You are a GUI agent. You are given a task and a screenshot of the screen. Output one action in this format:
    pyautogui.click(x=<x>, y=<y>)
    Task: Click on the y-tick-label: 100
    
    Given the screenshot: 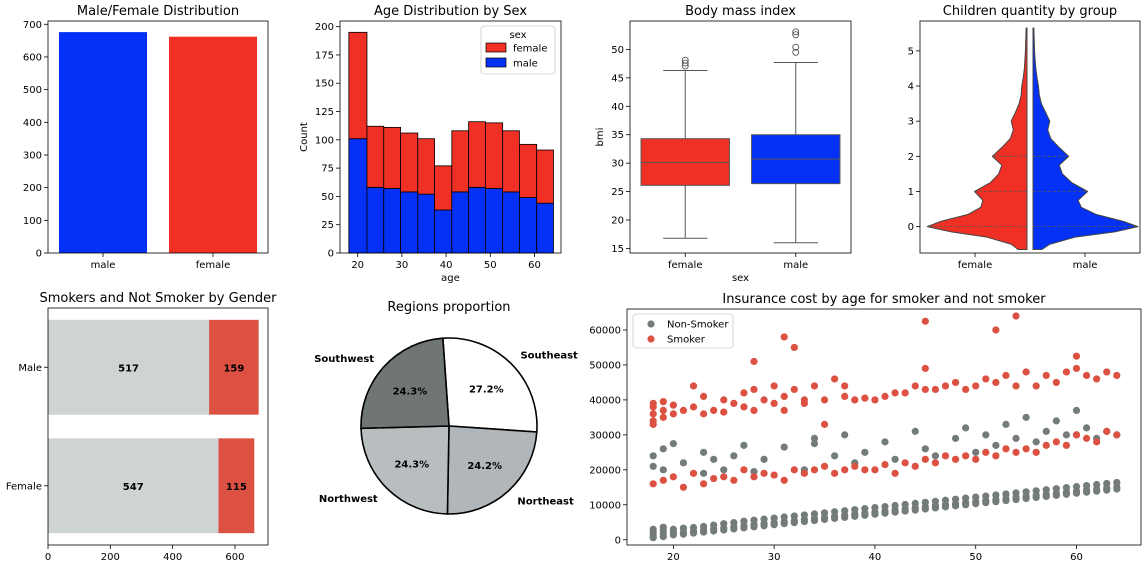 What is the action you would take?
    pyautogui.click(x=324, y=140)
    